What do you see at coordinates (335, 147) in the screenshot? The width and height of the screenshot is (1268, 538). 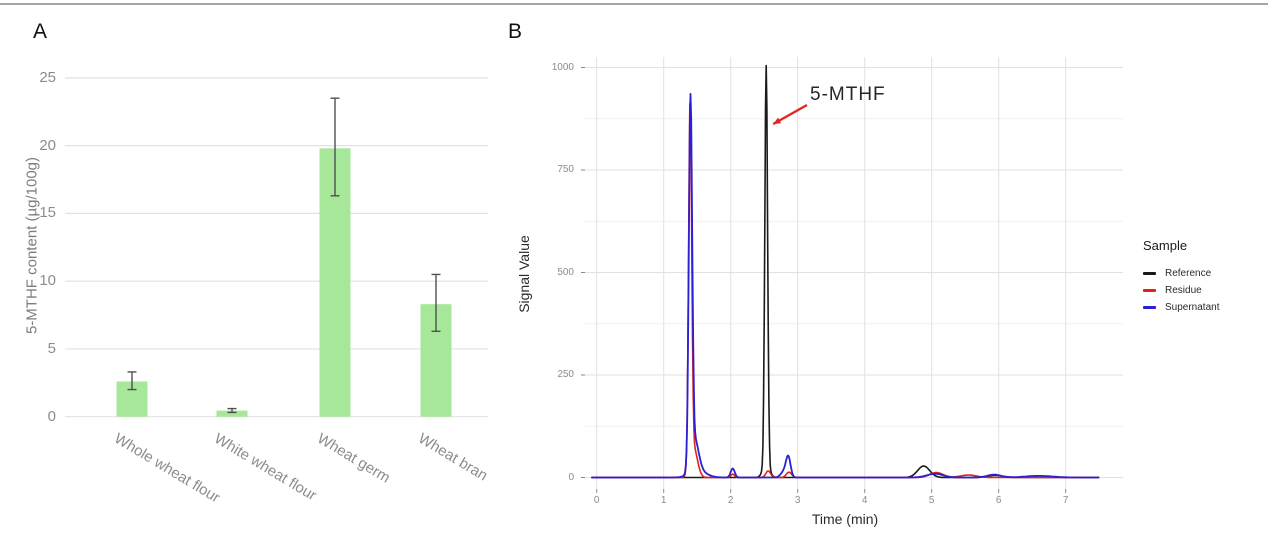 I see `error-bar-wheat-germ` at bounding box center [335, 147].